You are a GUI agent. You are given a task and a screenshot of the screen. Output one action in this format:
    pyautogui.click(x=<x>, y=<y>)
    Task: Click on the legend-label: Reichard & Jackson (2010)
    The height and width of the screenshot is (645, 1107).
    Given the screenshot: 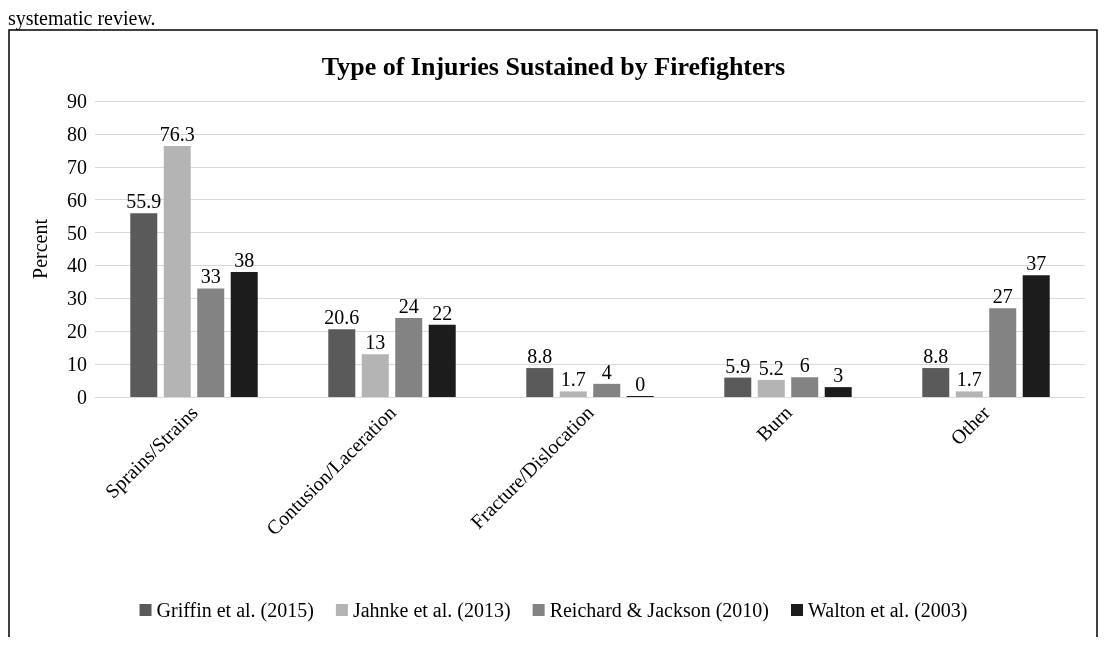 What is the action you would take?
    pyautogui.click(x=659, y=610)
    